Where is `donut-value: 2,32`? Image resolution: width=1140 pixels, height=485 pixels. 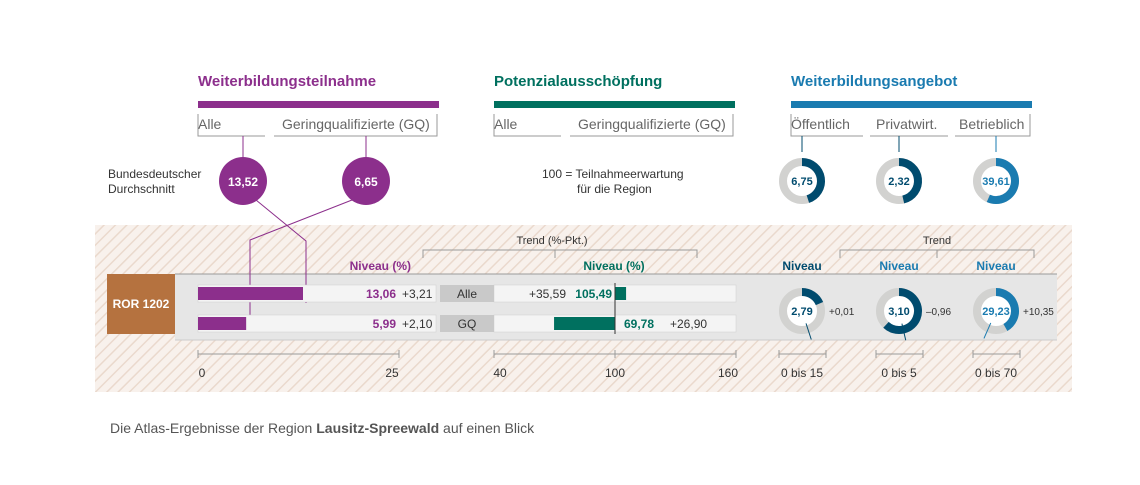
donut-value: 2,32 is located at coordinates (898, 182).